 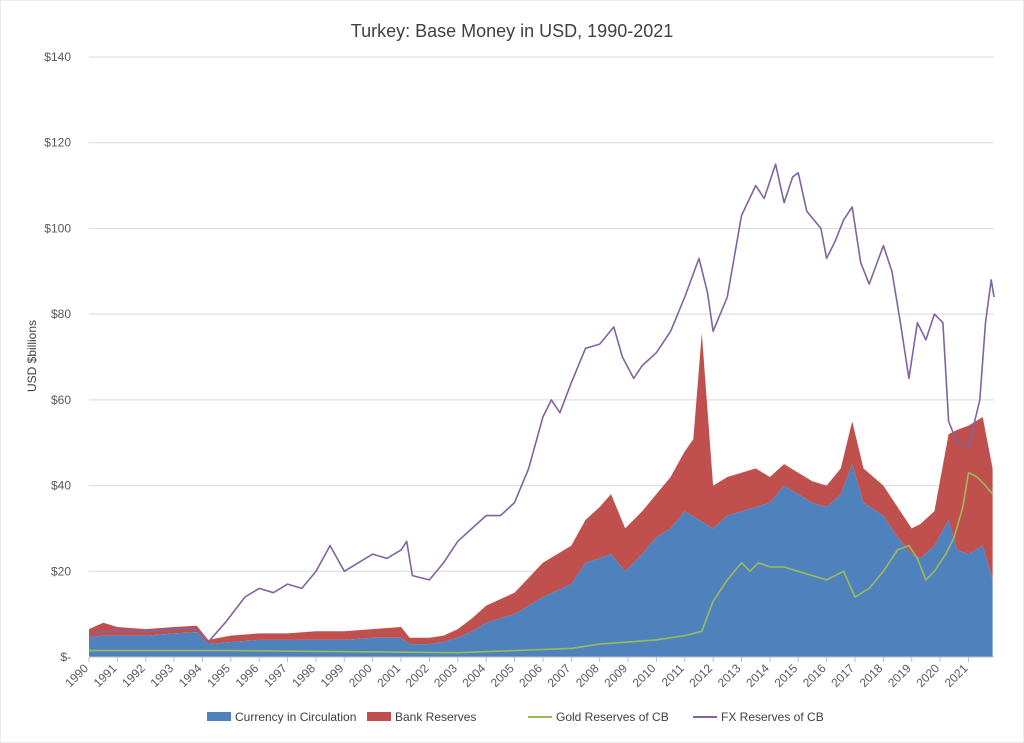 I want to click on legend-label: Currency in Circulation, so click(x=295, y=717).